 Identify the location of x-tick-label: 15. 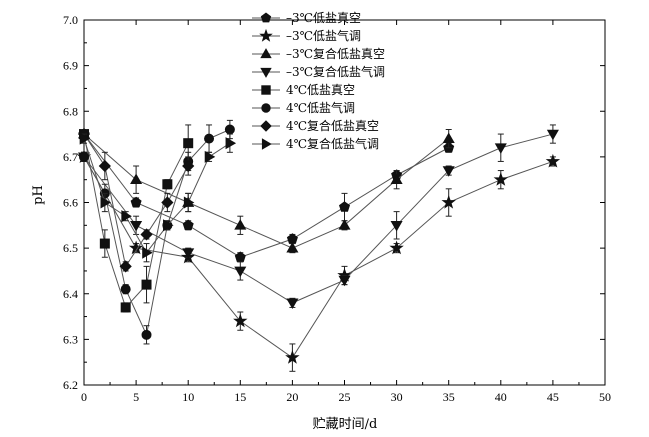
(240, 397).